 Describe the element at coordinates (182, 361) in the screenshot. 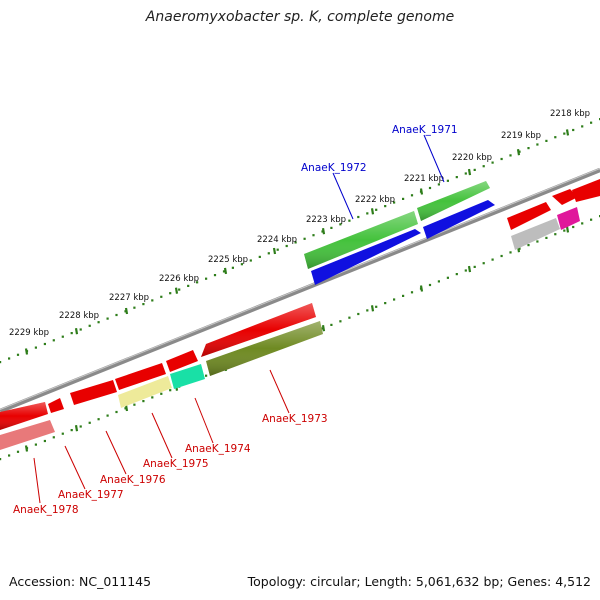

I see `gene-anaek-1974-red` at that location.